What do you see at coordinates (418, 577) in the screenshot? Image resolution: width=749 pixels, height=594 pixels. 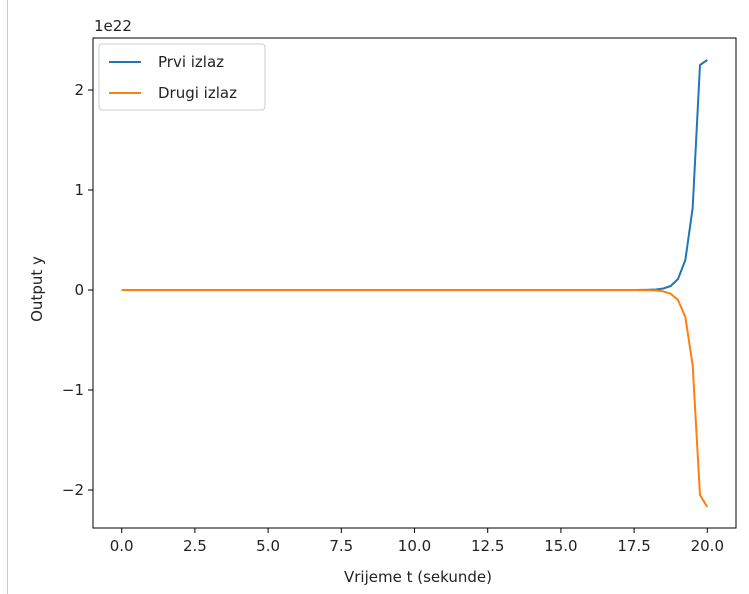 I see `x-axis-label: Vrijeme t (sekunde)` at bounding box center [418, 577].